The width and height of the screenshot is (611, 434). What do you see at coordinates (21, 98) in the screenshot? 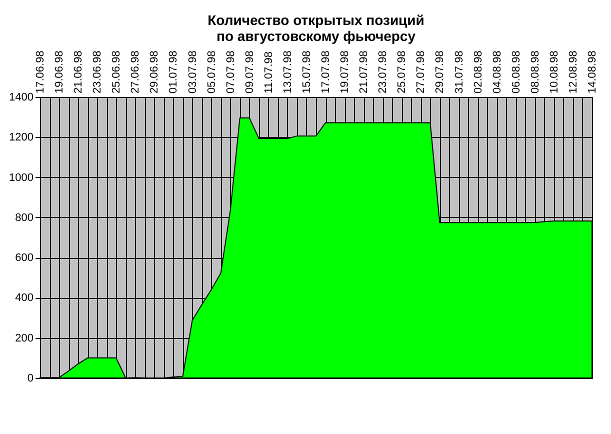
I see `y-tick-label: 1400` at bounding box center [21, 98].